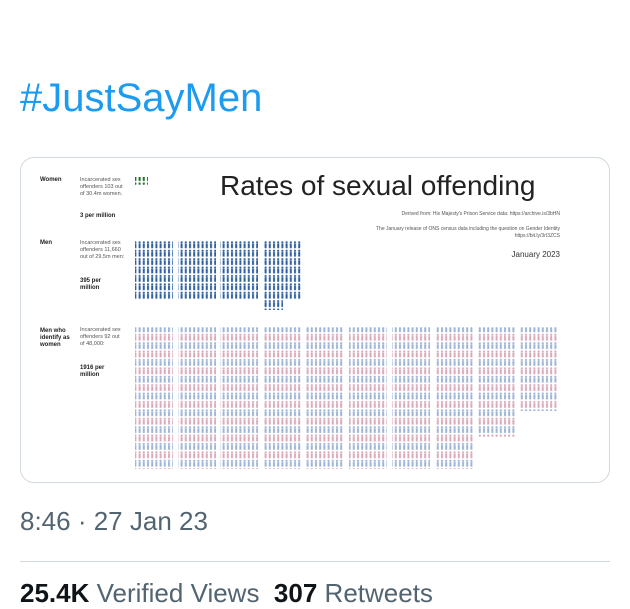 This screenshot has width=630, height=609. Describe the element at coordinates (315, 561) in the screenshot. I see `divider` at that location.